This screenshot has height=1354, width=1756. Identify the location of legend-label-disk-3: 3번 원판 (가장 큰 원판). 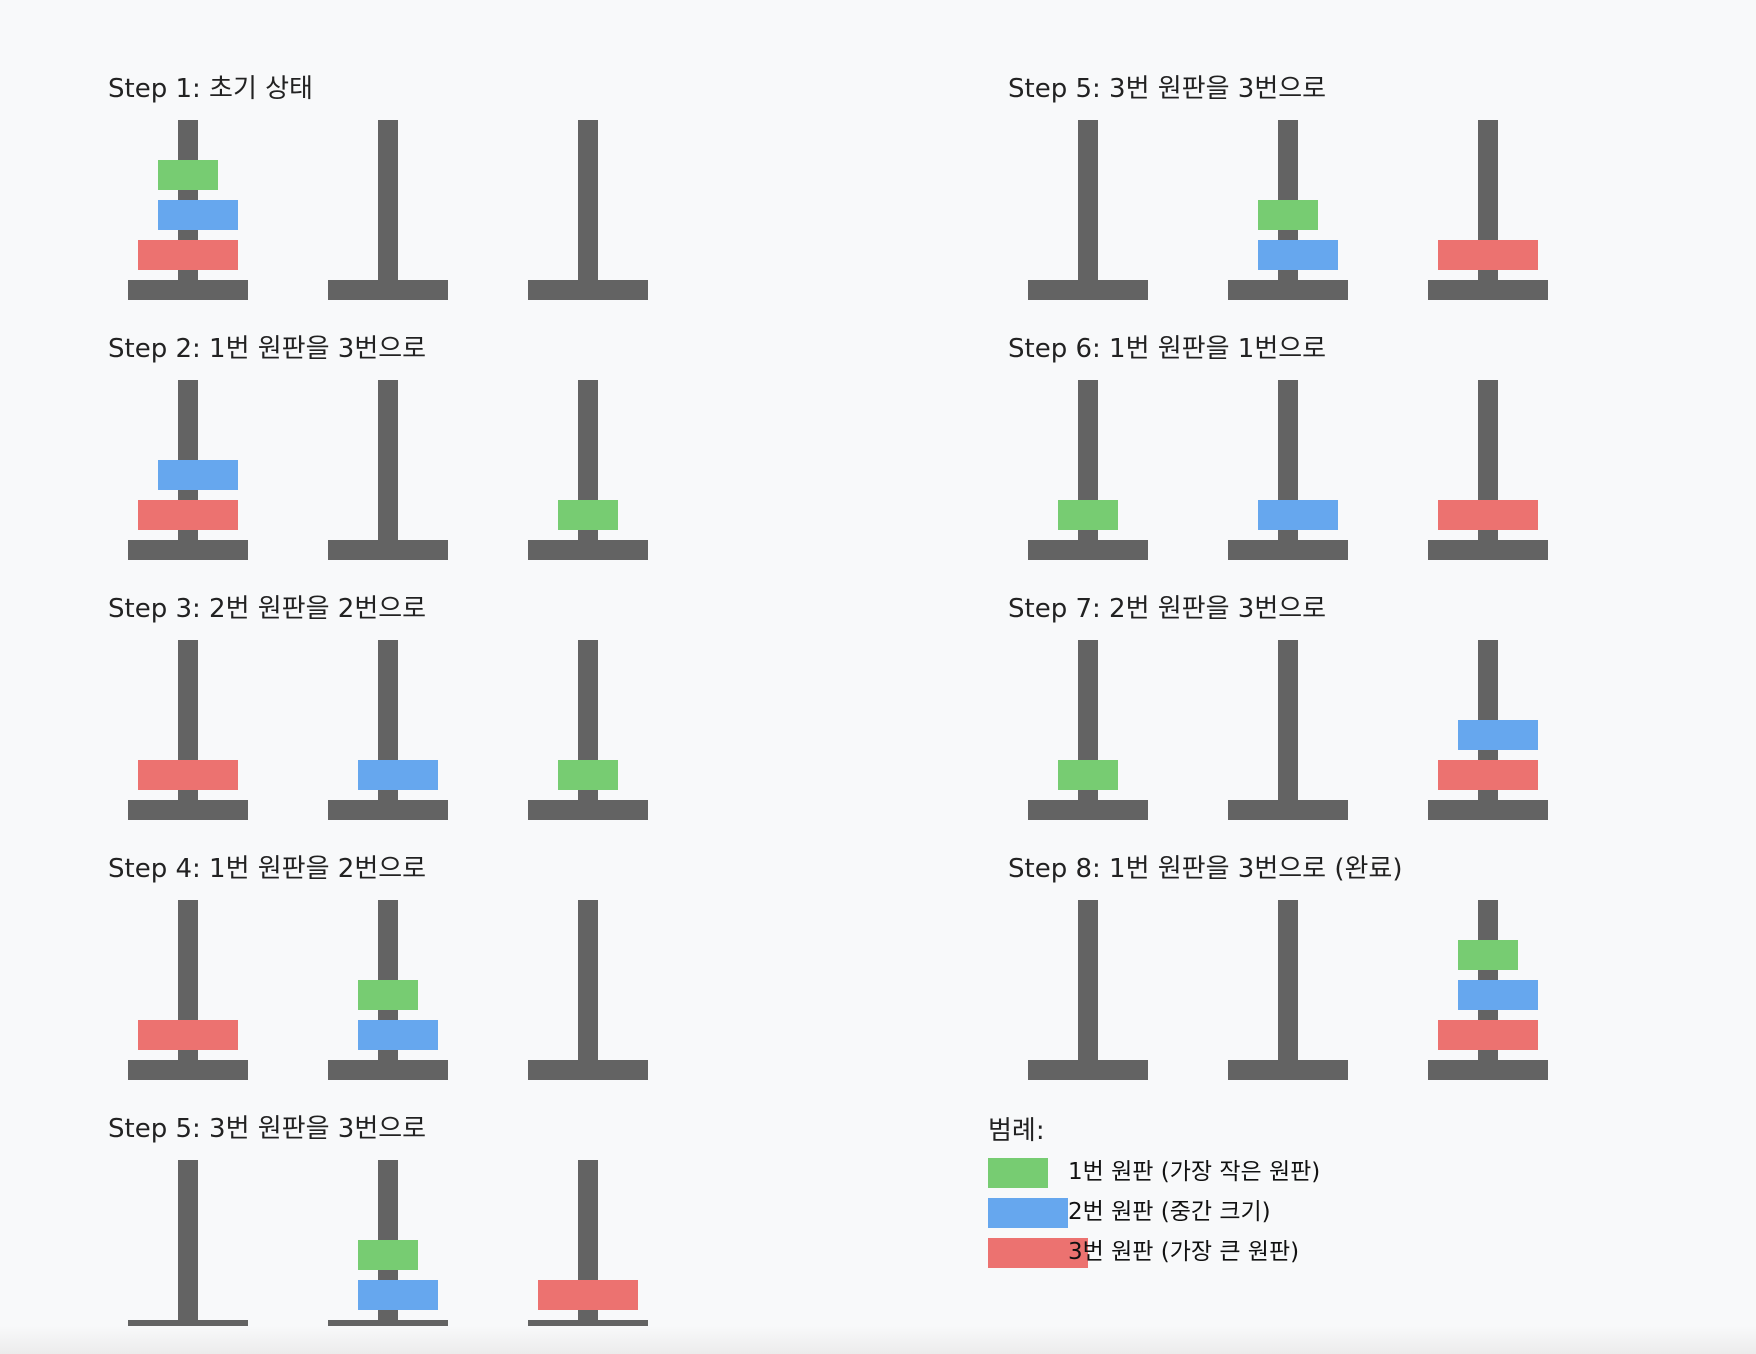
(1184, 1252).